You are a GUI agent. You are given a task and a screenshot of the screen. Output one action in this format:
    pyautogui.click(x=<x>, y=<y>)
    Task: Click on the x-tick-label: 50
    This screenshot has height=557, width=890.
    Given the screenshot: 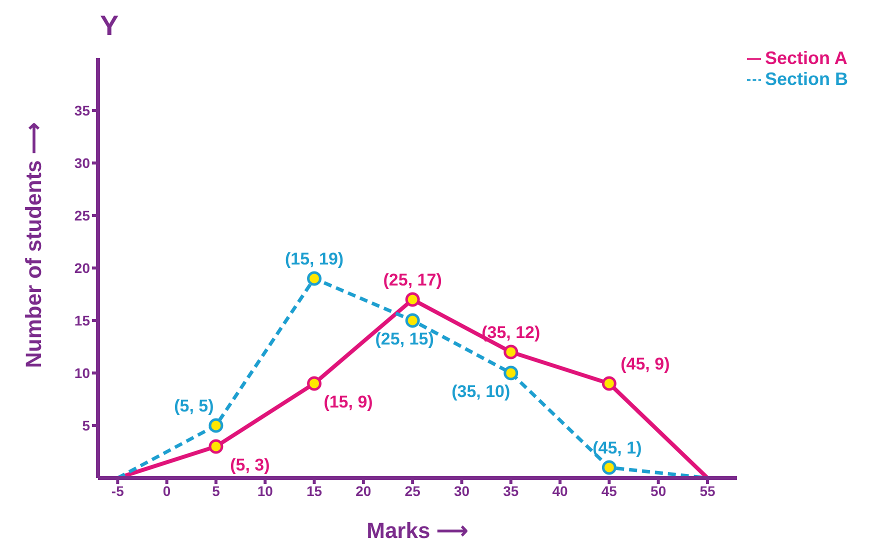 What is the action you would take?
    pyautogui.click(x=658, y=490)
    